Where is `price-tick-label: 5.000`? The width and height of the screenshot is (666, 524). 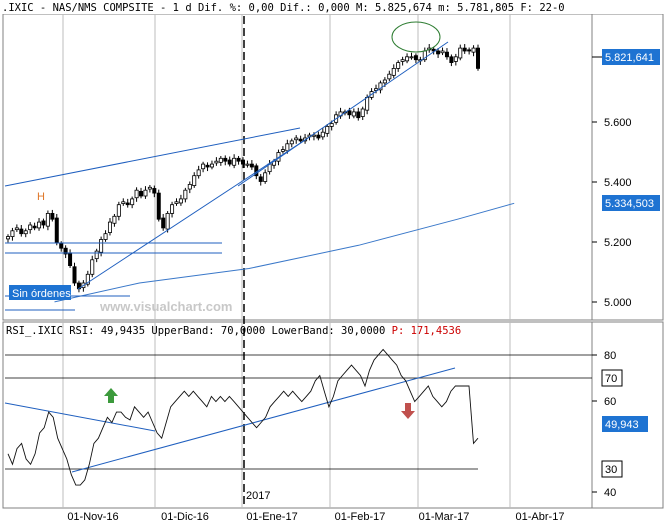
price-tick-label: 5.000 is located at coordinates (618, 303).